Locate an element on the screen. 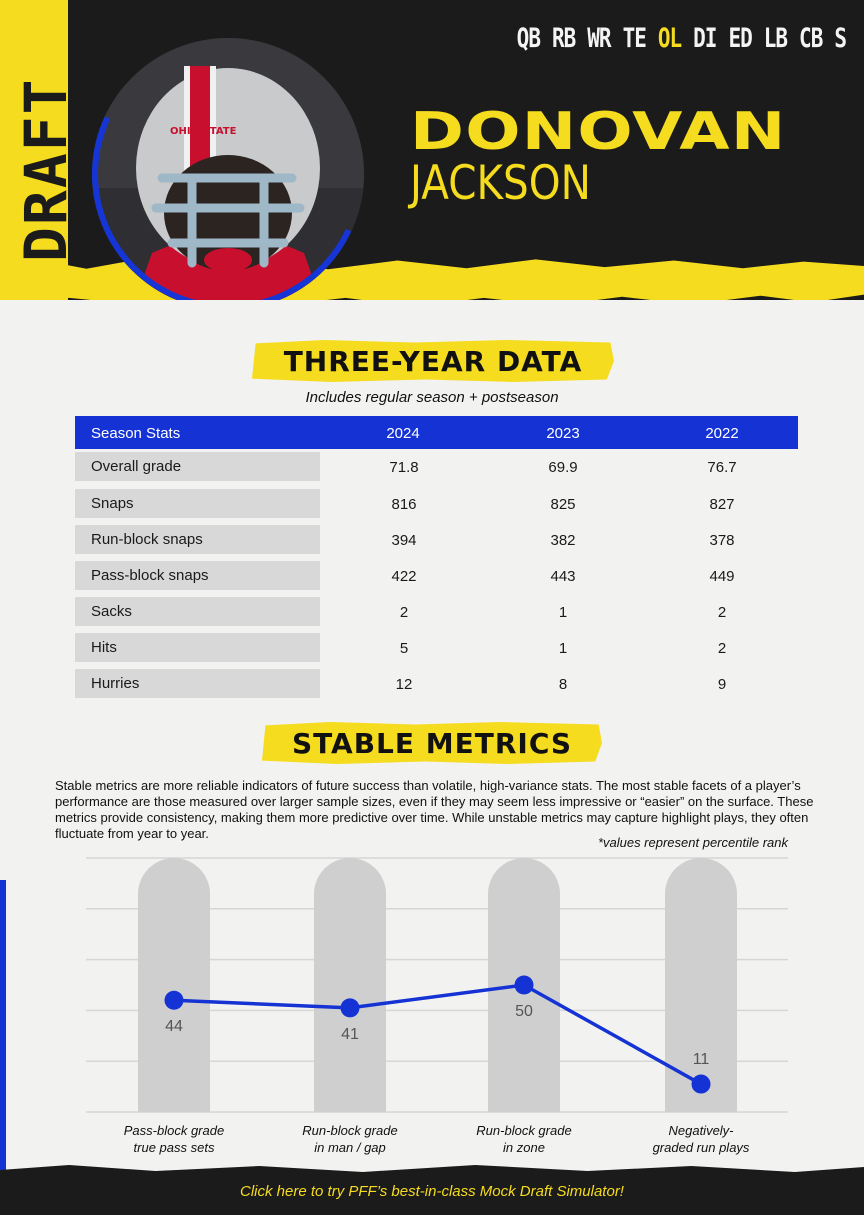 The height and width of the screenshot is (1215, 864). nav-position-lb: LB is located at coordinates (775, 38).